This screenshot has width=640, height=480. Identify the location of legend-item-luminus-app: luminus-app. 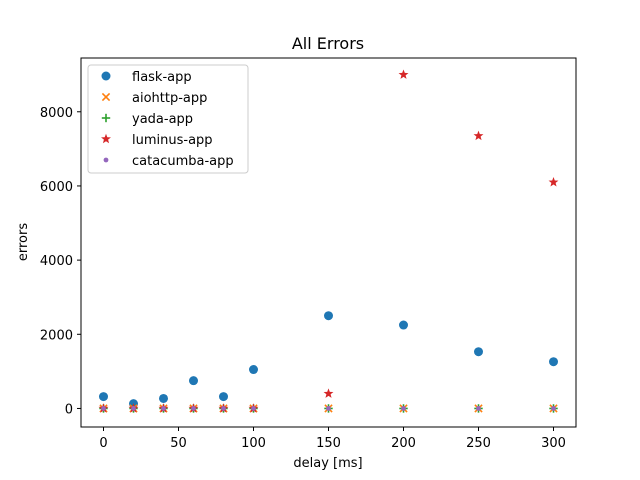
(157, 140).